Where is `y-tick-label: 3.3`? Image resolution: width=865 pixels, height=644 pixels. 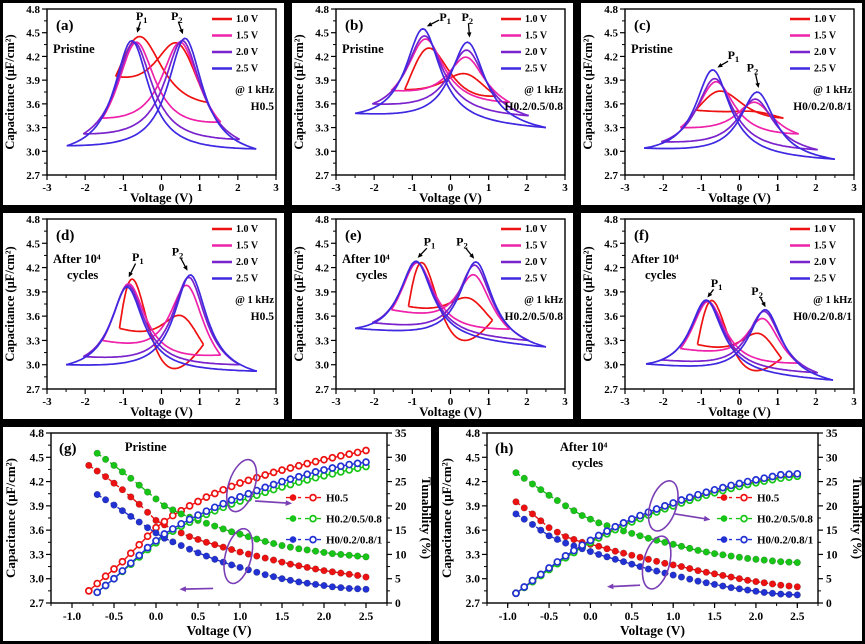
y-tick-label: 3.3 is located at coordinates (33, 341).